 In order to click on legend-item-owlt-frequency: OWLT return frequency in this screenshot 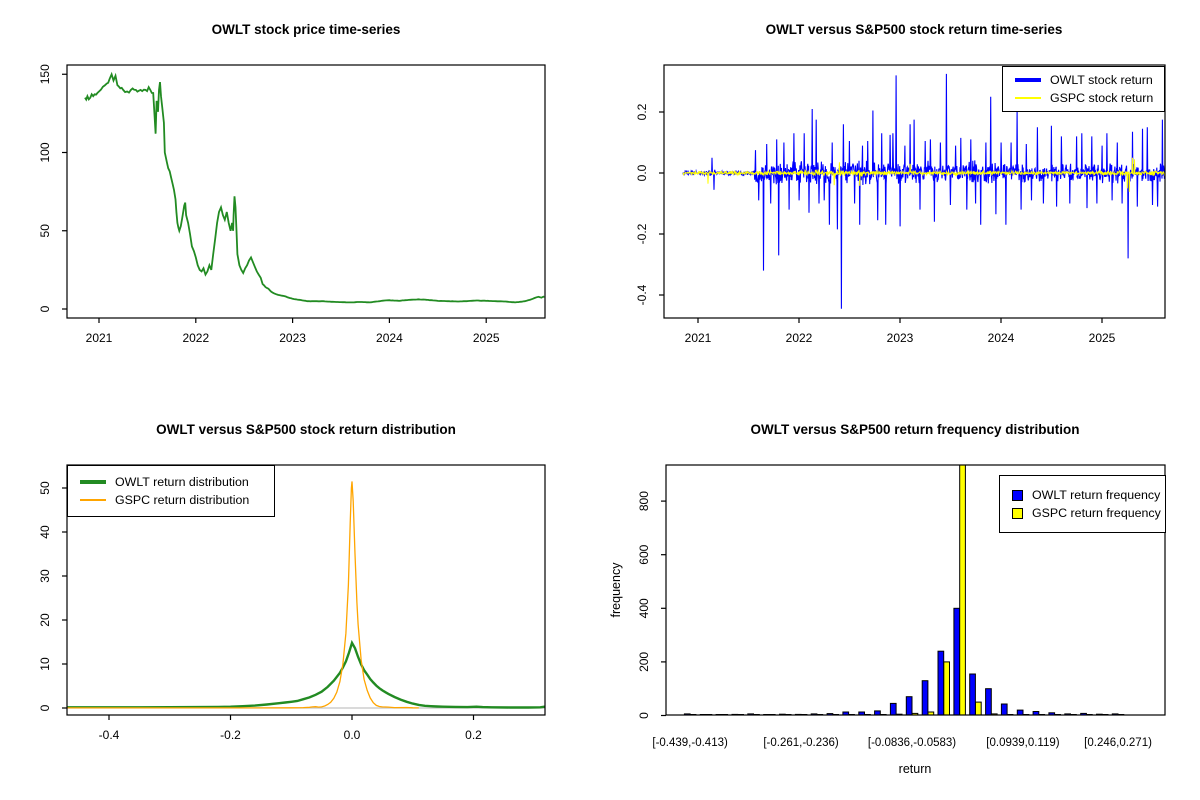, I will do `click(1086, 495)`.